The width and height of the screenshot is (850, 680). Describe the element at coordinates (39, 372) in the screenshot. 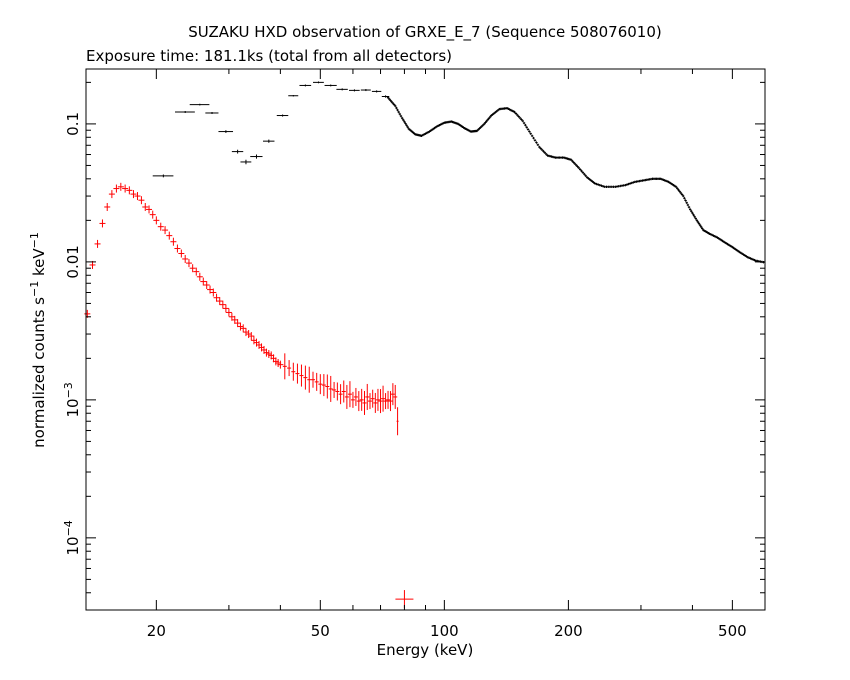

I see `y-axis-label-part: normalized counts s` at that location.